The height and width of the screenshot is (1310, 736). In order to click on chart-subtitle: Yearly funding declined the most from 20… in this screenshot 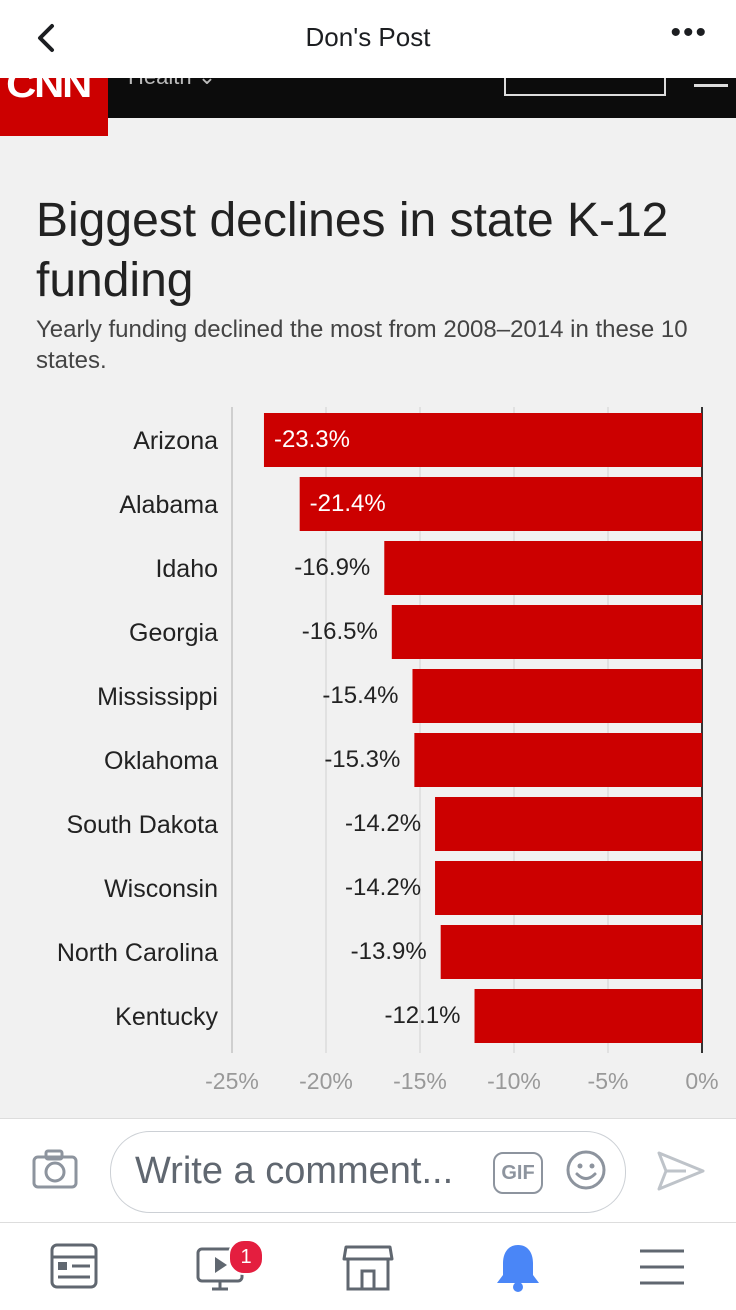, I will do `click(362, 345)`.